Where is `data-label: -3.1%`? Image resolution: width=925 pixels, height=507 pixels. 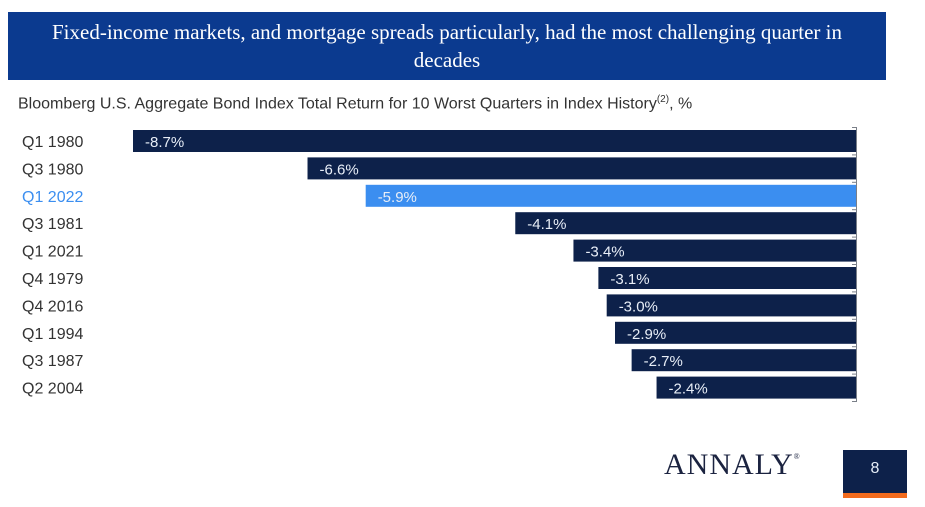
data-label: -3.1% is located at coordinates (629, 279).